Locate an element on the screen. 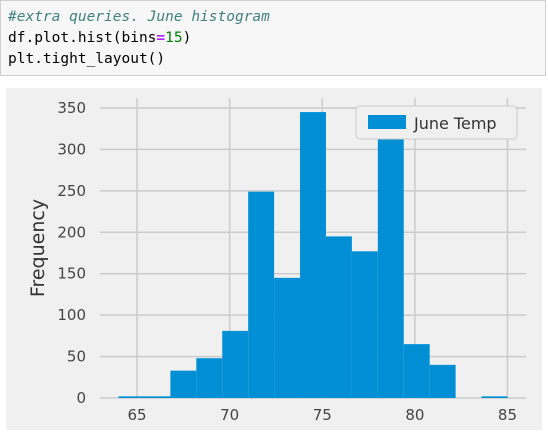 The image size is (548, 446). y-tick-label: 50 is located at coordinates (76, 357).